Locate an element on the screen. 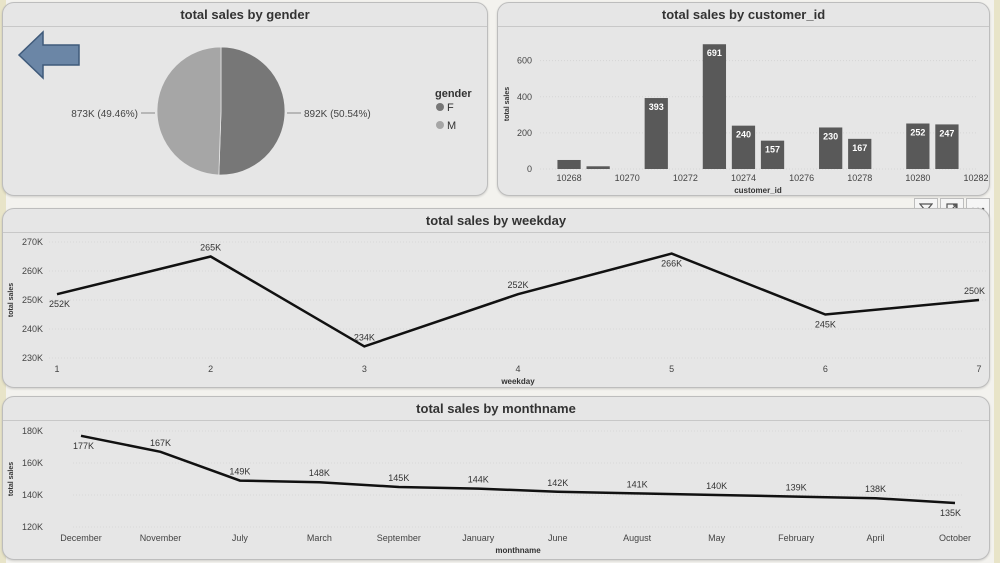  month-y-tick-label: 180K is located at coordinates (32, 431).